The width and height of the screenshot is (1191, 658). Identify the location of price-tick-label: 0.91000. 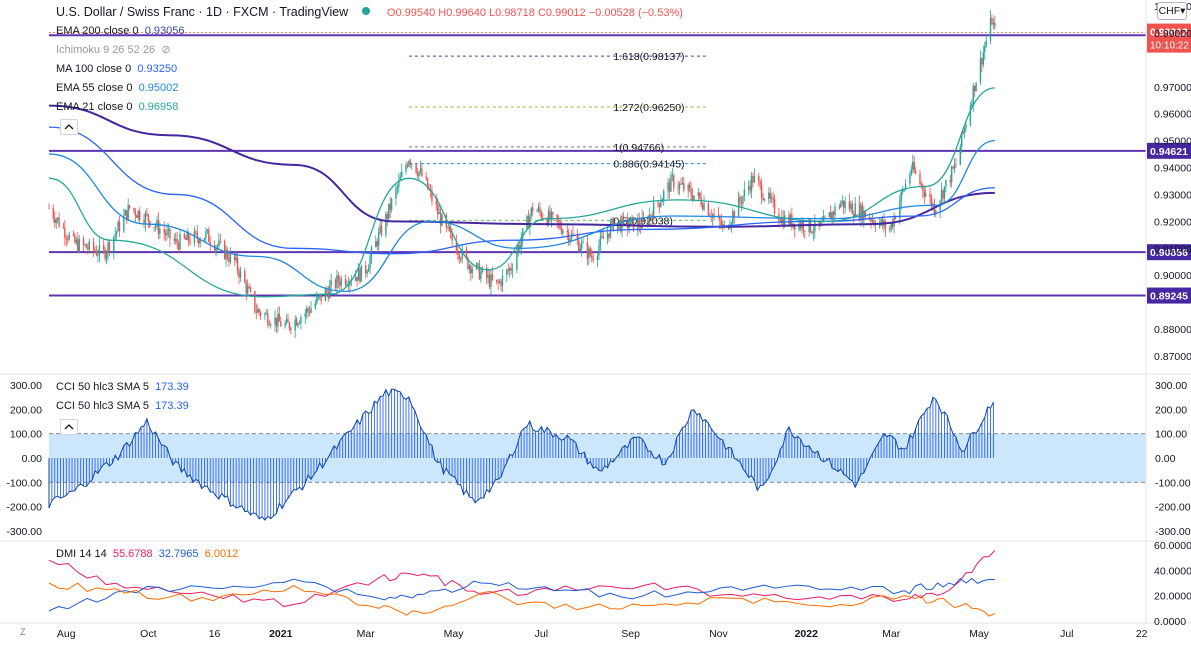
(1172, 249).